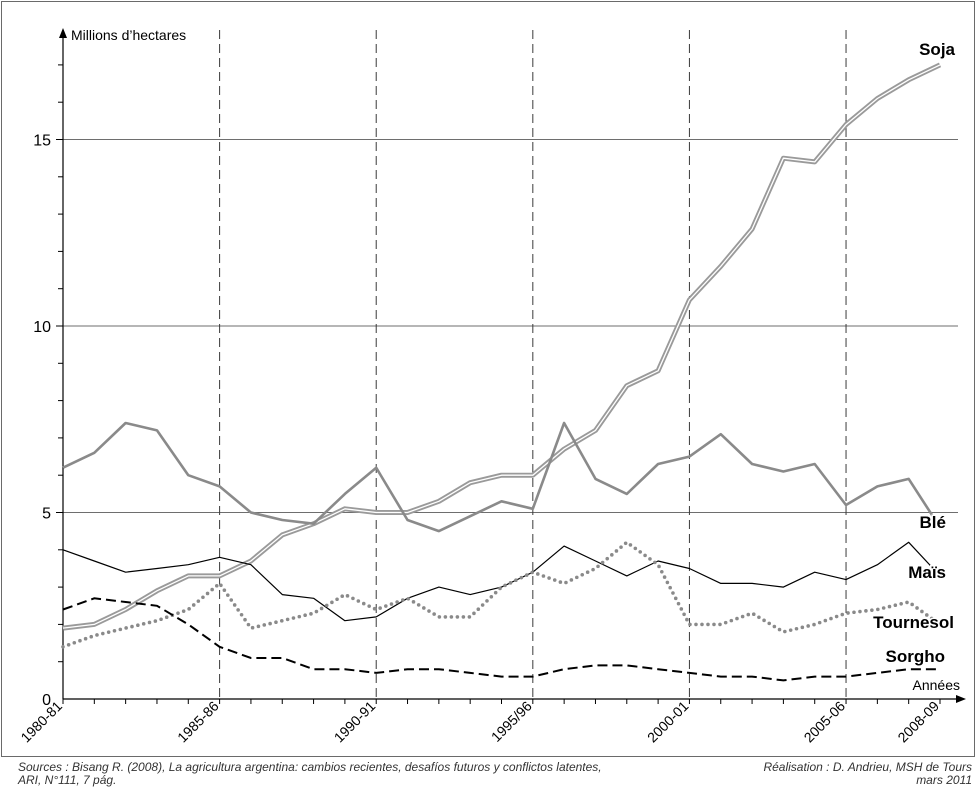 Image resolution: width=978 pixels, height=793 pixels. What do you see at coordinates (46, 514) in the screenshot?
I see `y-tick-label-5: 5` at bounding box center [46, 514].